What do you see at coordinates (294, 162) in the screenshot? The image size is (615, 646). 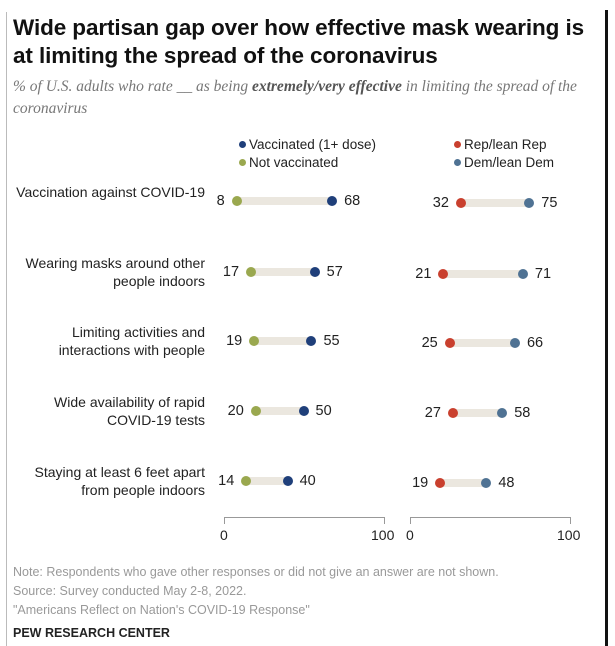 I see `legend-label: Not vaccinated` at bounding box center [294, 162].